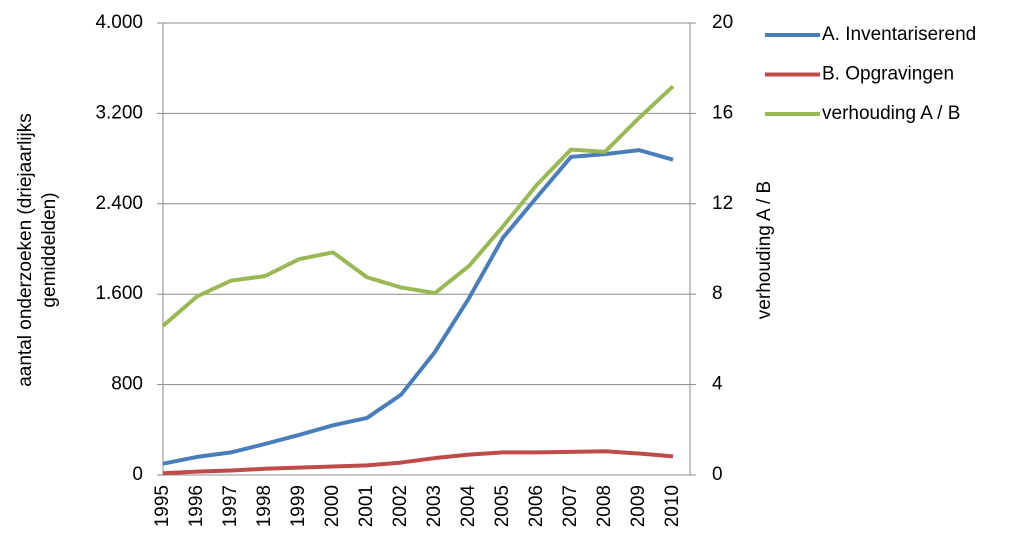  Describe the element at coordinates (119, 112) in the screenshot. I see `y-tick-label: 3.200` at that location.